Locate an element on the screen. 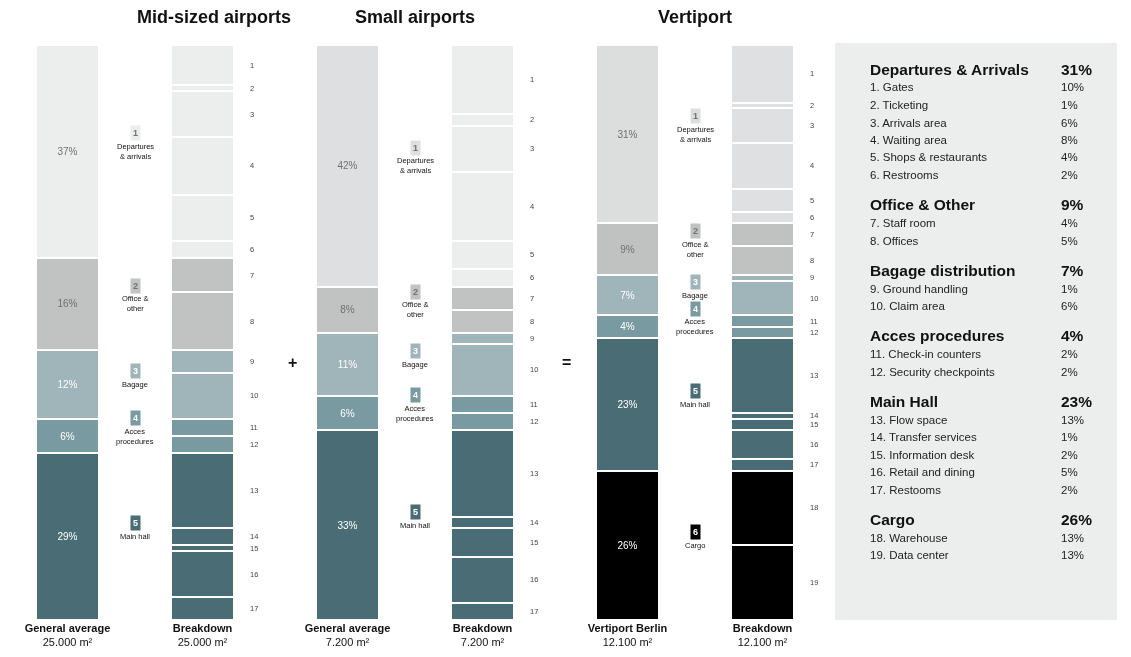 The width and height of the screenshot is (1131, 657). category-label: 3. Arrivals area is located at coordinates (909, 123).